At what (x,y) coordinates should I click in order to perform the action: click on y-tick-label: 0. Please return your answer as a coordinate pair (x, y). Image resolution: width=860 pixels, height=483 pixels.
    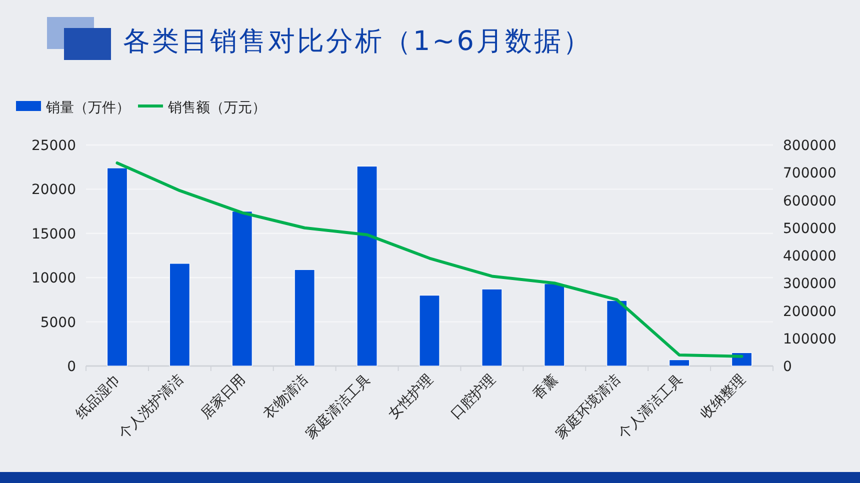
    Looking at the image, I should click on (71, 367).